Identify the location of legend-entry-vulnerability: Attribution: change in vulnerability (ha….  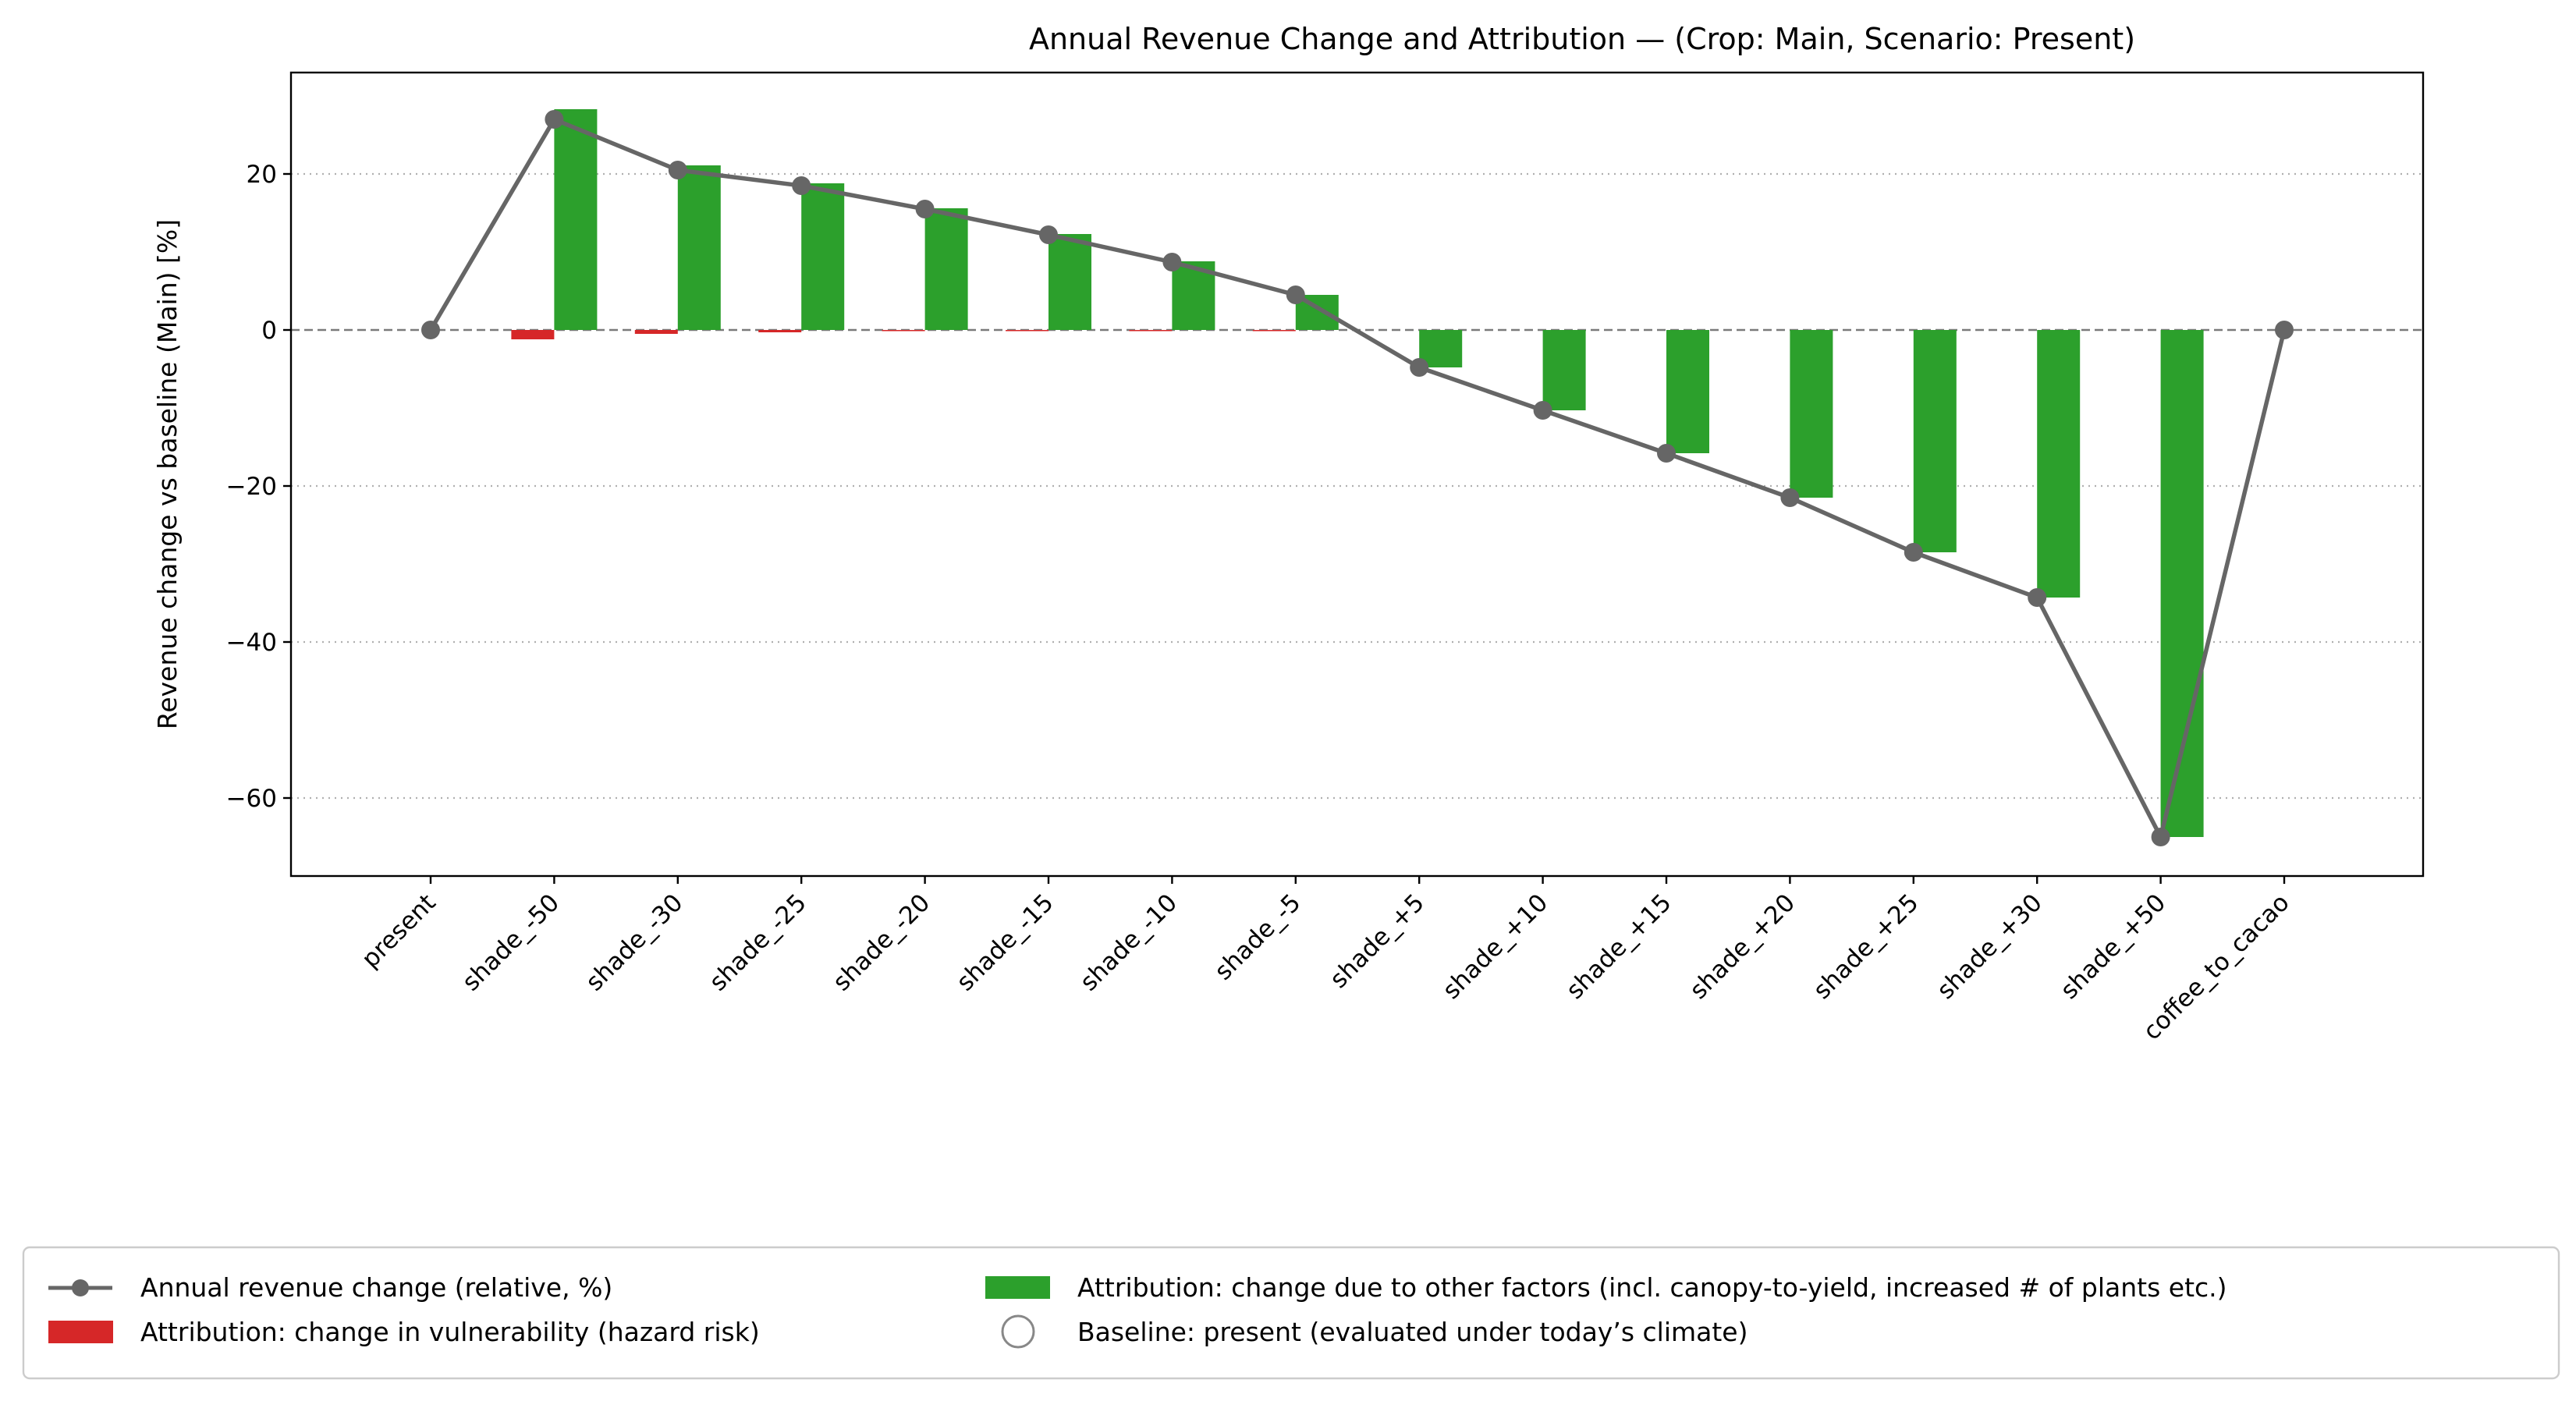
(404, 1332).